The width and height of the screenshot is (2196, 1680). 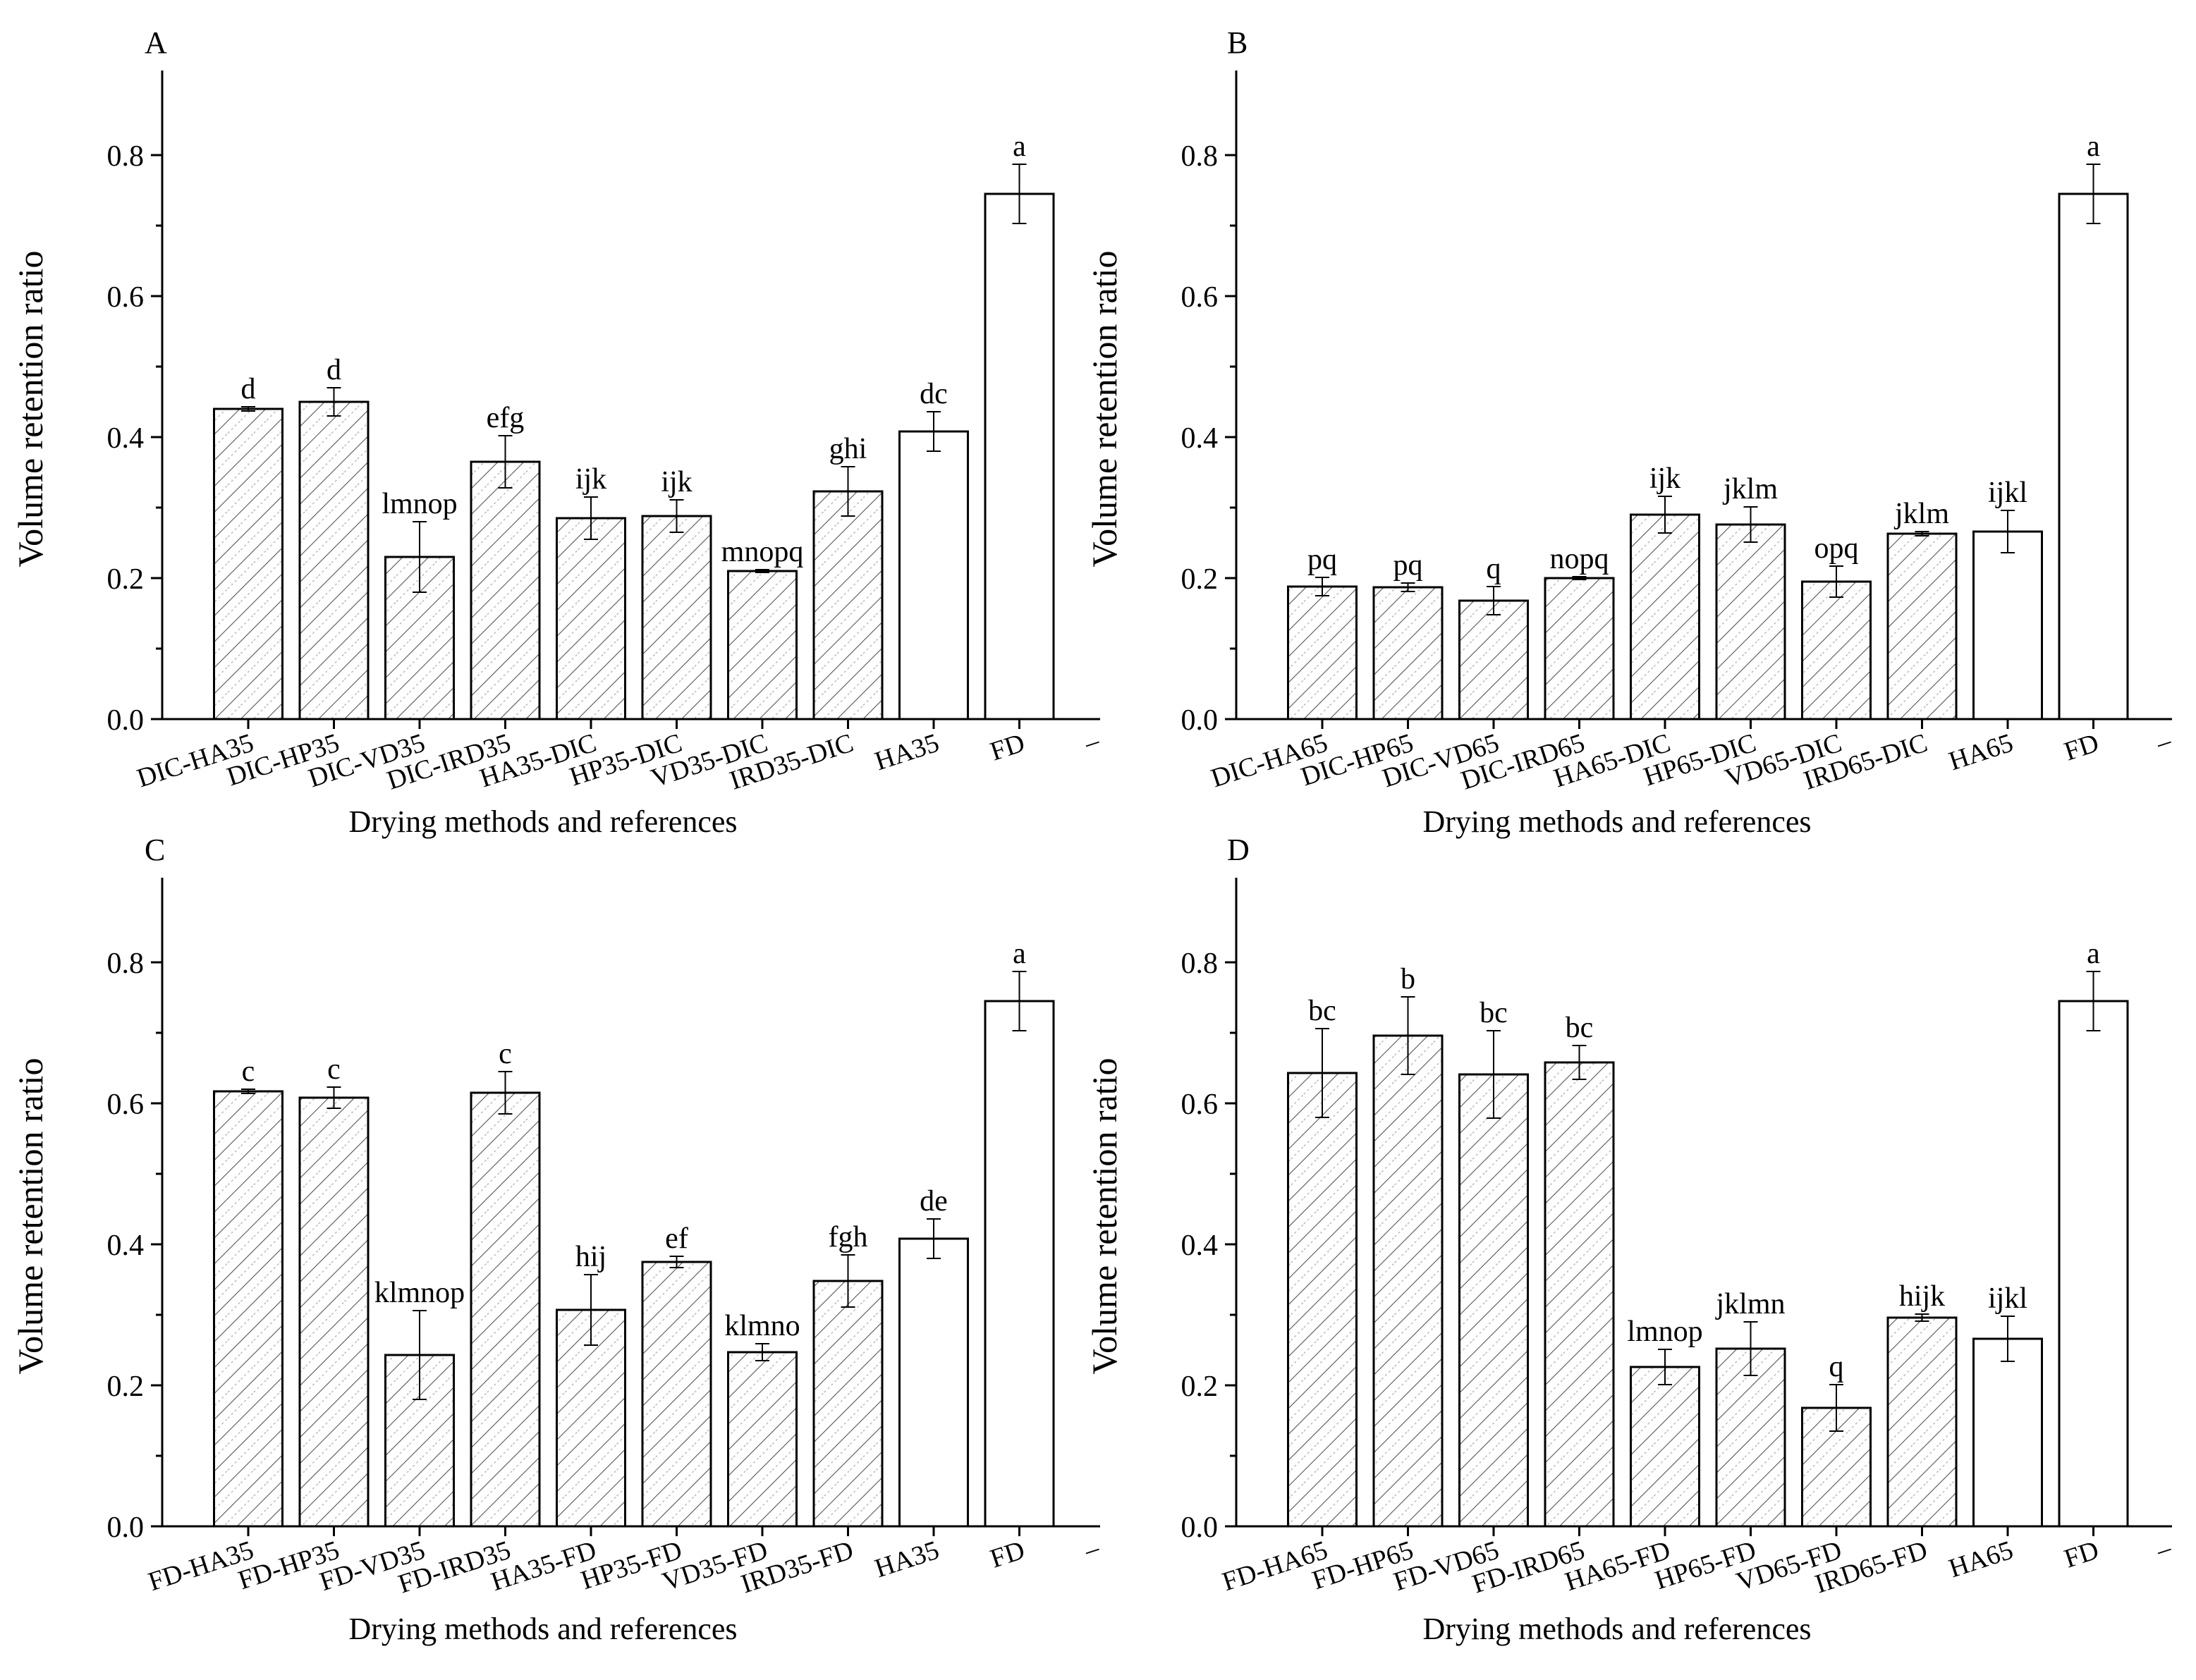 I want to click on significance-letter: efg, so click(x=506, y=418).